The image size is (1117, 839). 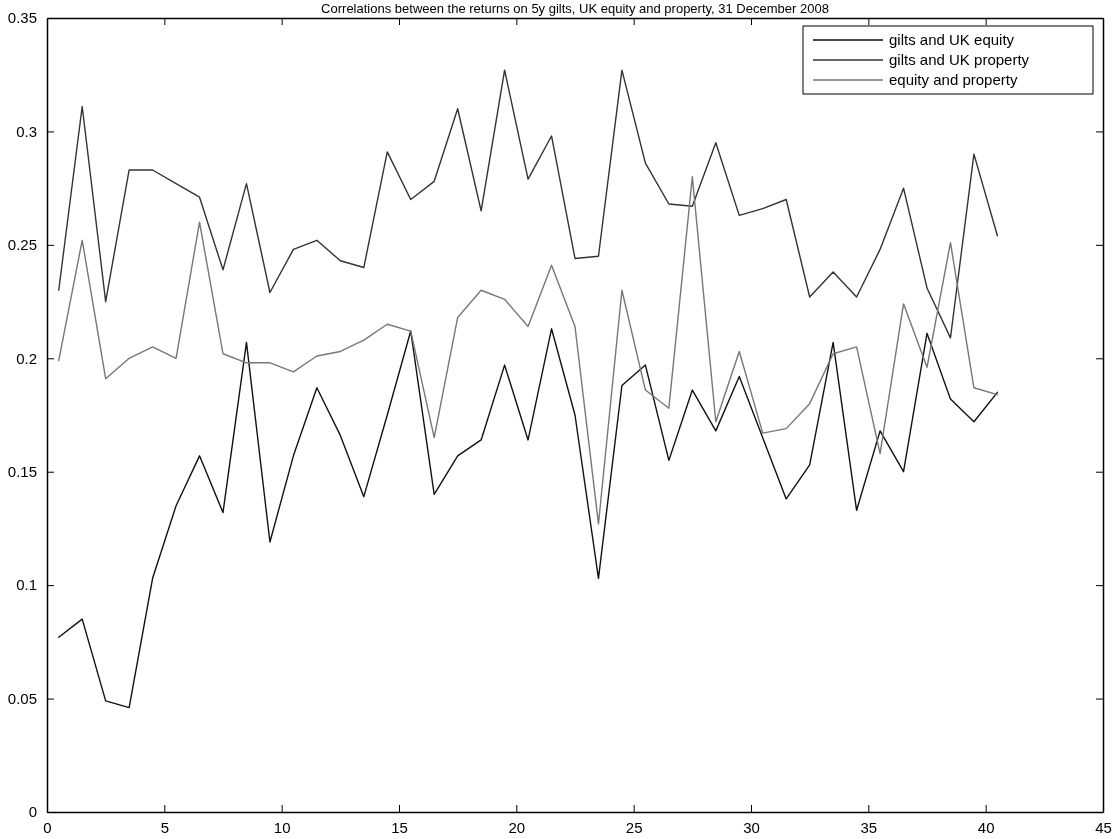 What do you see at coordinates (26, 585) in the screenshot?
I see `y-tick-label: 0.1` at bounding box center [26, 585].